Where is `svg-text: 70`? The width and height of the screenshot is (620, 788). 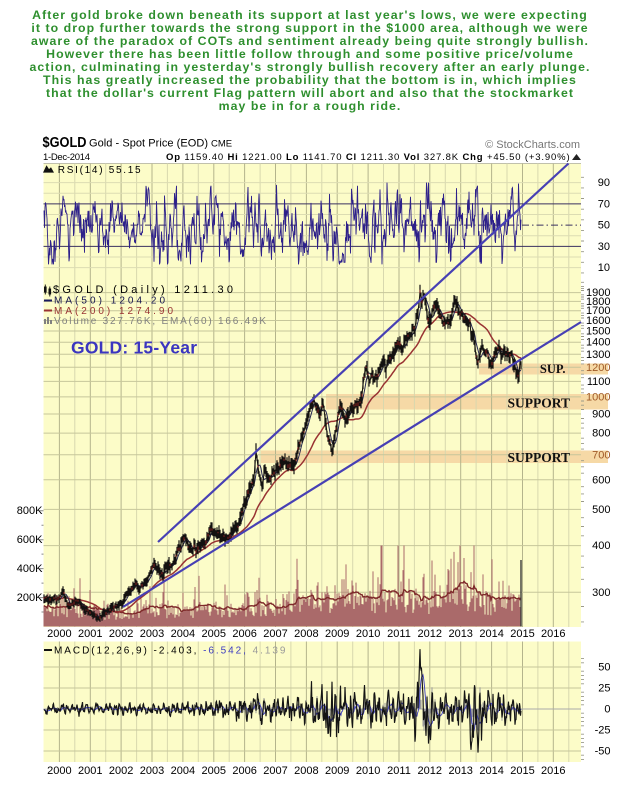 svg-text: 70 is located at coordinates (604, 204).